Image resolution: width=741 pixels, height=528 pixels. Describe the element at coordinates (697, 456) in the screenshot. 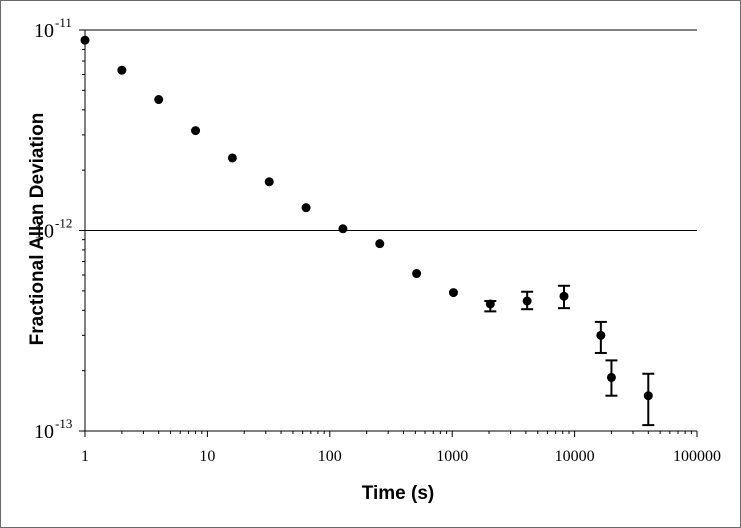

I see `x-tick-label: 100000` at that location.